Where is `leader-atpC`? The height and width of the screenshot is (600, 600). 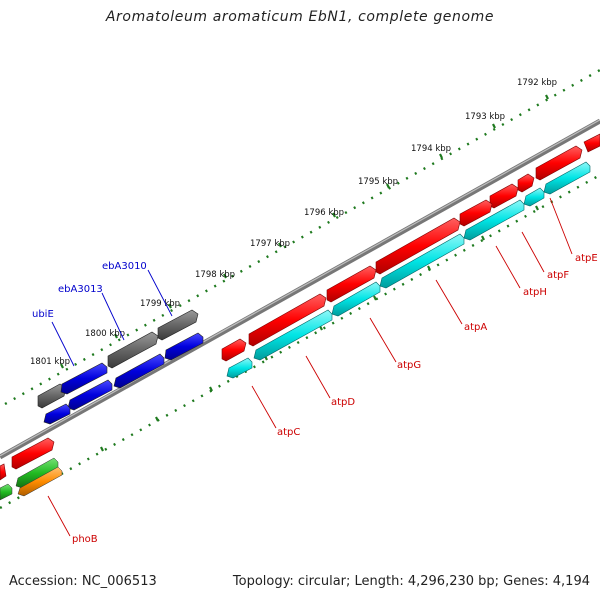 leader-atpC is located at coordinates (264, 407).